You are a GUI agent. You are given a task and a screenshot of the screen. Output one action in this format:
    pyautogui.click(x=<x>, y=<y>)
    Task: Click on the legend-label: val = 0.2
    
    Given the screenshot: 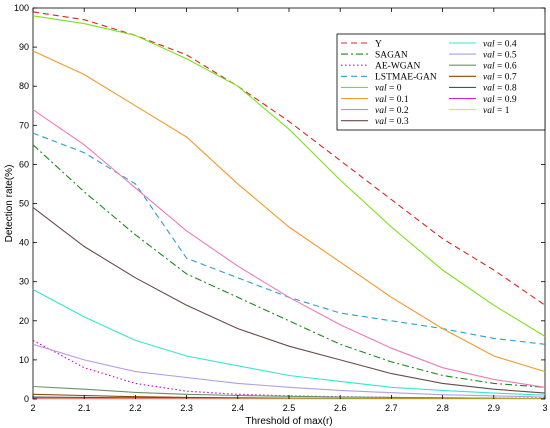 What is the action you would take?
    pyautogui.click(x=392, y=111)
    